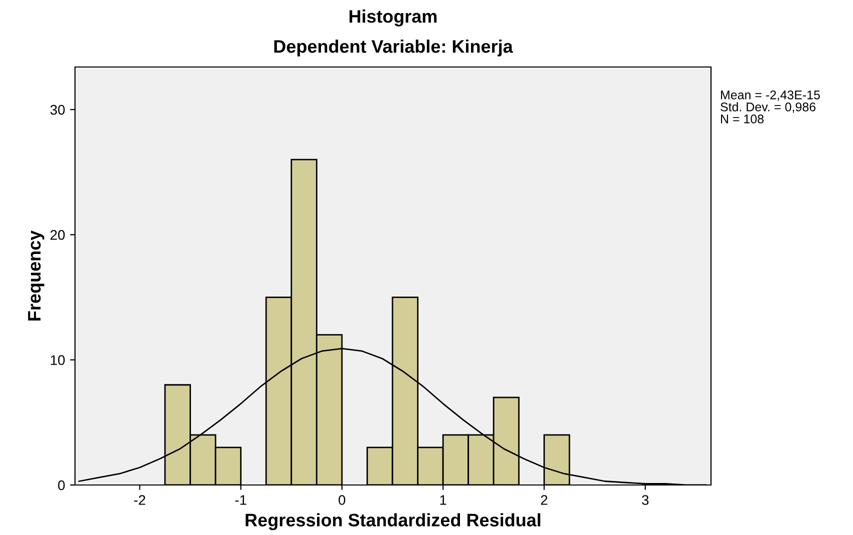  I want to click on x-axis-title: Regression Standardized Residual, so click(393, 521).